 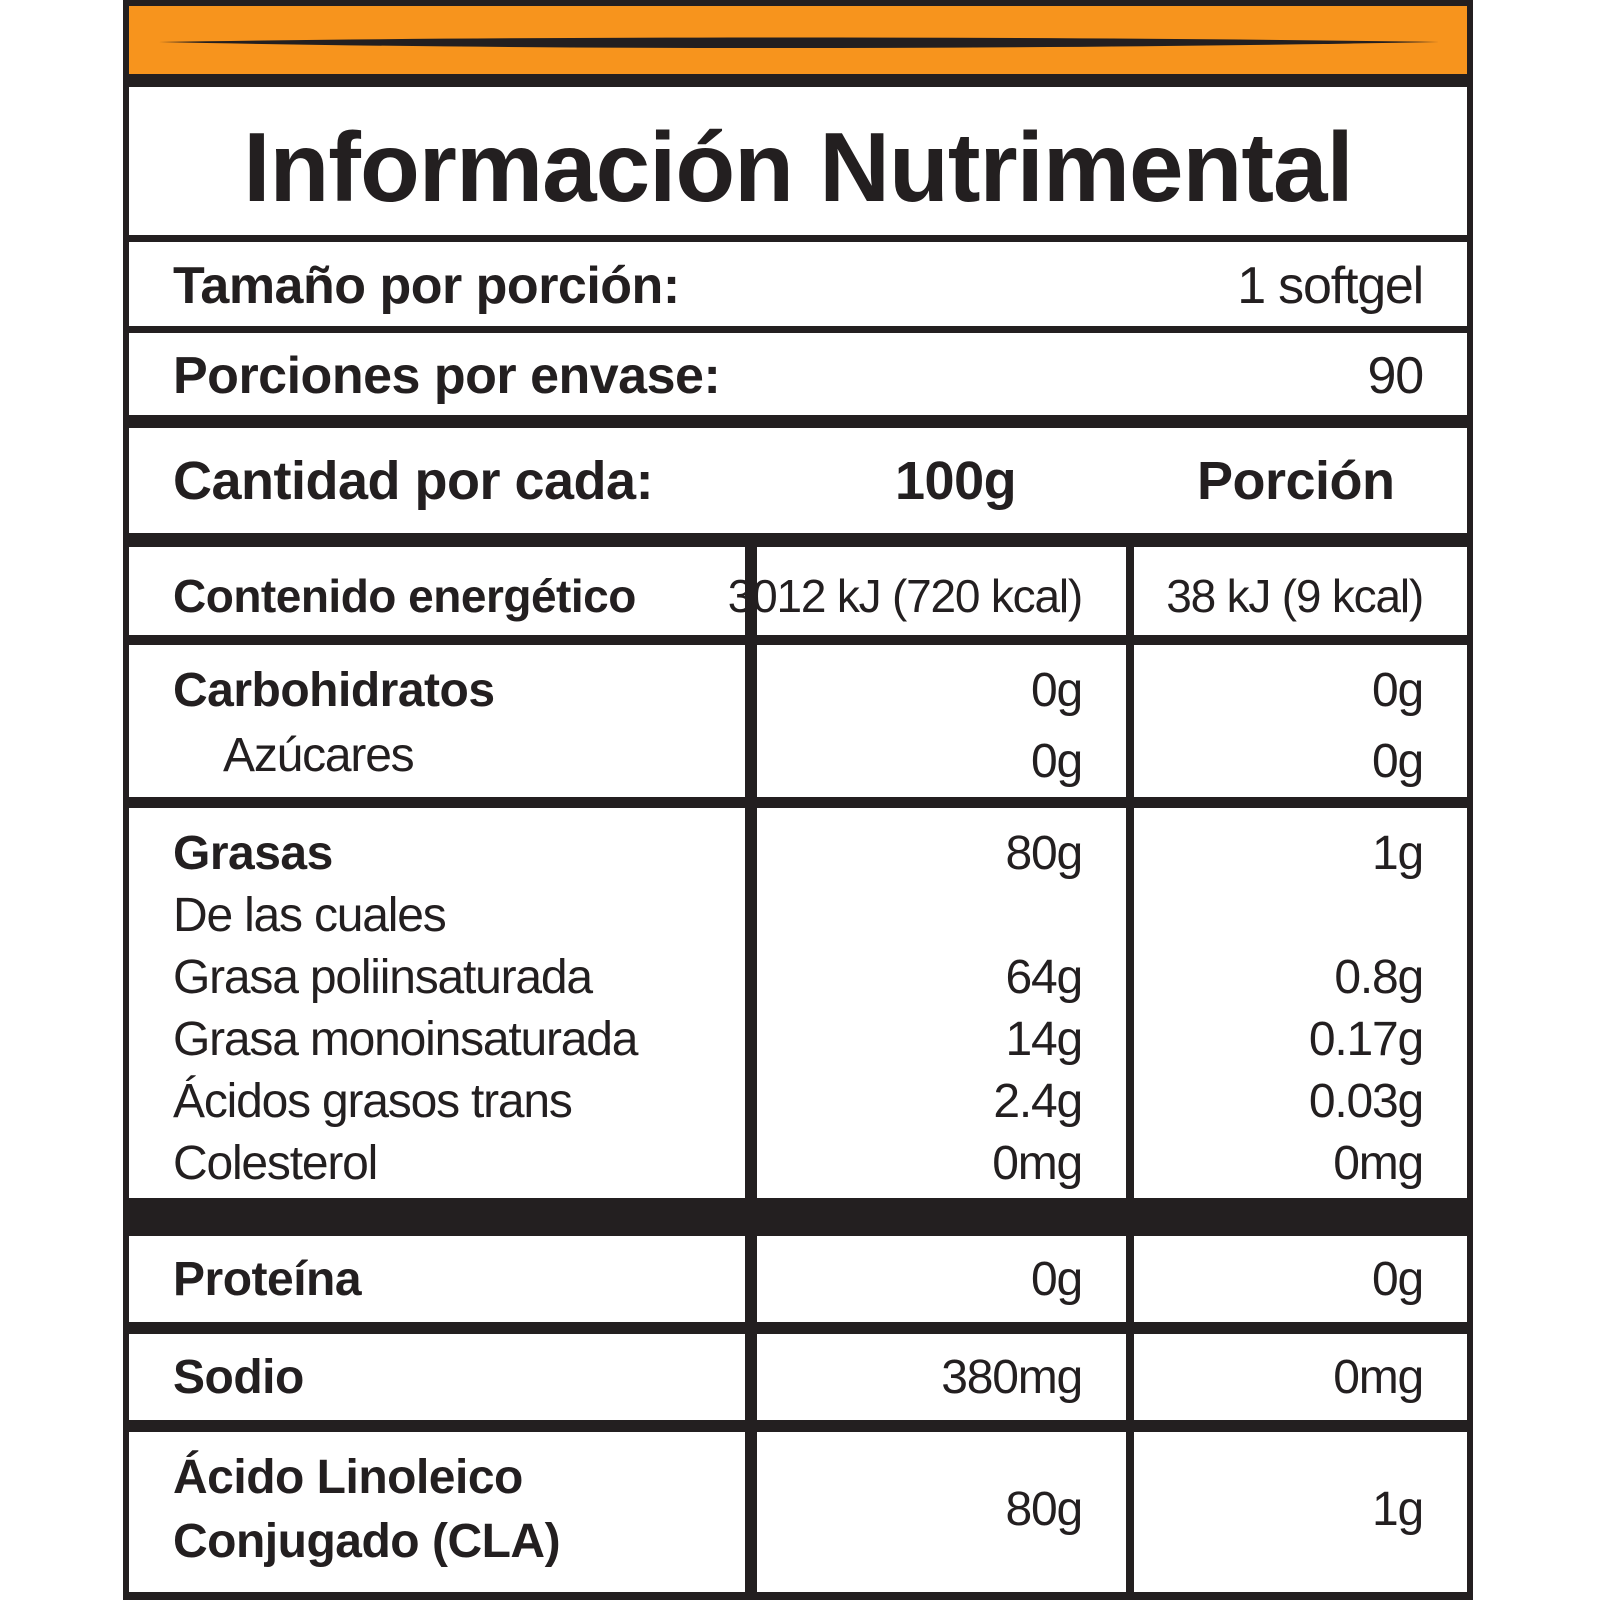 What do you see at coordinates (404, 596) in the screenshot?
I see `energy-label: Contenido energético` at bounding box center [404, 596].